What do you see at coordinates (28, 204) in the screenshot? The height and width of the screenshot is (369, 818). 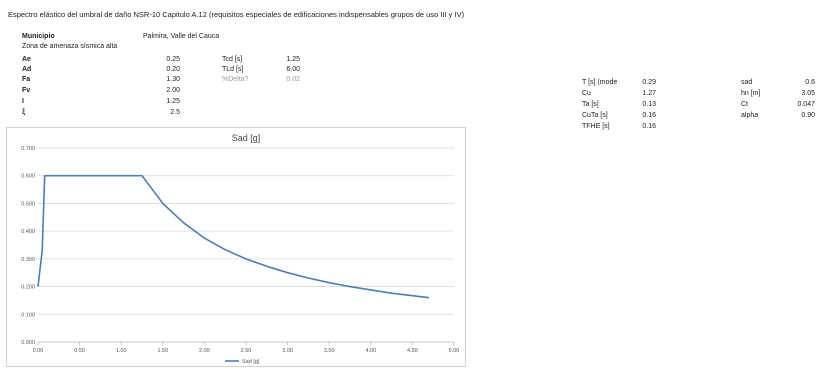 I see `y-tick-label: 0.500` at bounding box center [28, 204].